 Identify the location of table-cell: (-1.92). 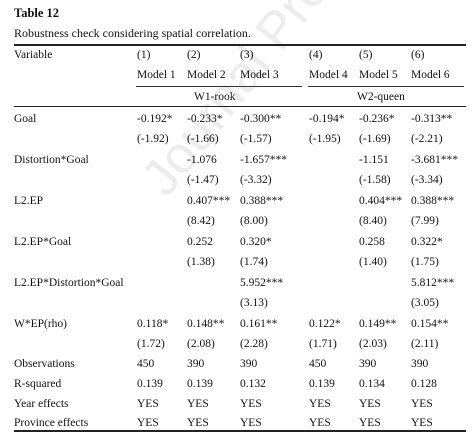
(153, 139).